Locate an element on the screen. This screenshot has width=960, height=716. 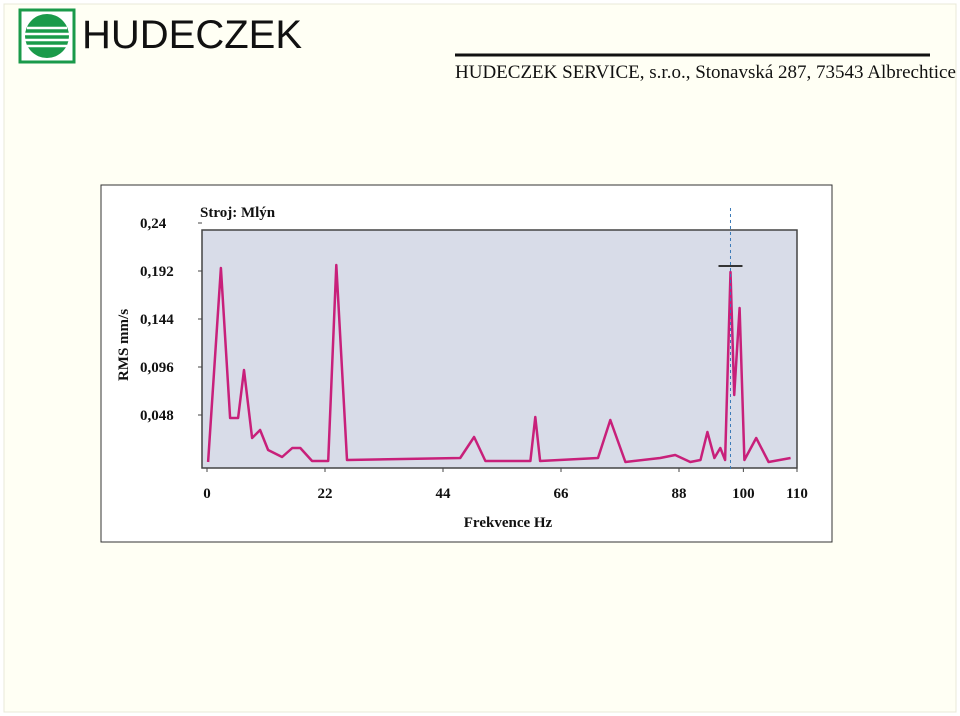
brand: HUDECZEK is located at coordinates (192, 35).